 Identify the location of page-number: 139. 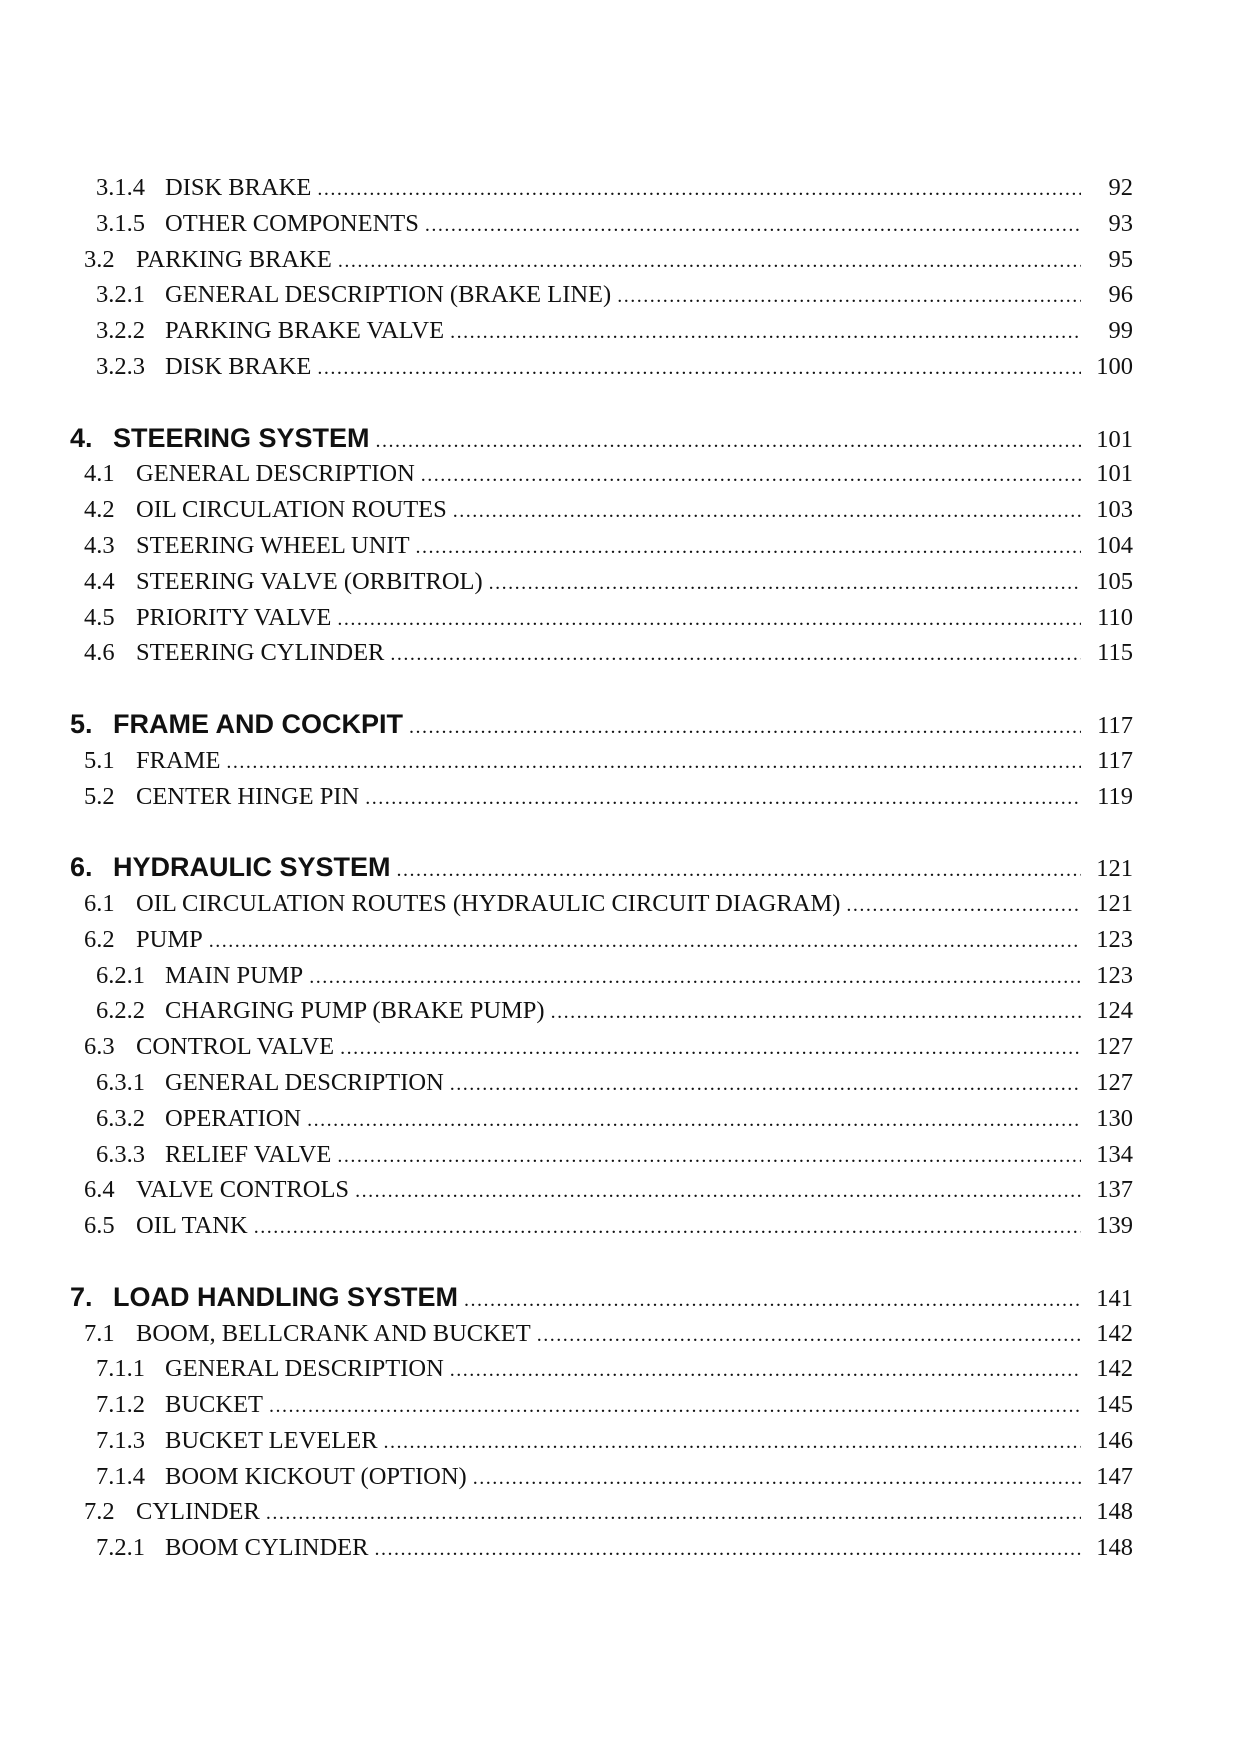
(1114, 1226).